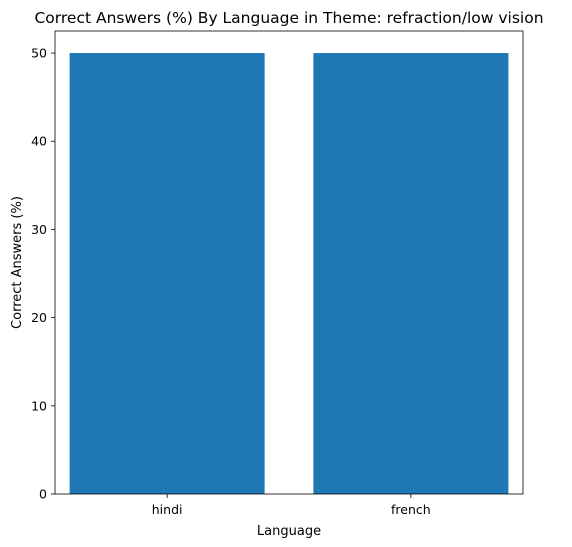  Describe the element at coordinates (291, 505) in the screenshot. I see `x-axis-ticks: hindi french` at that location.